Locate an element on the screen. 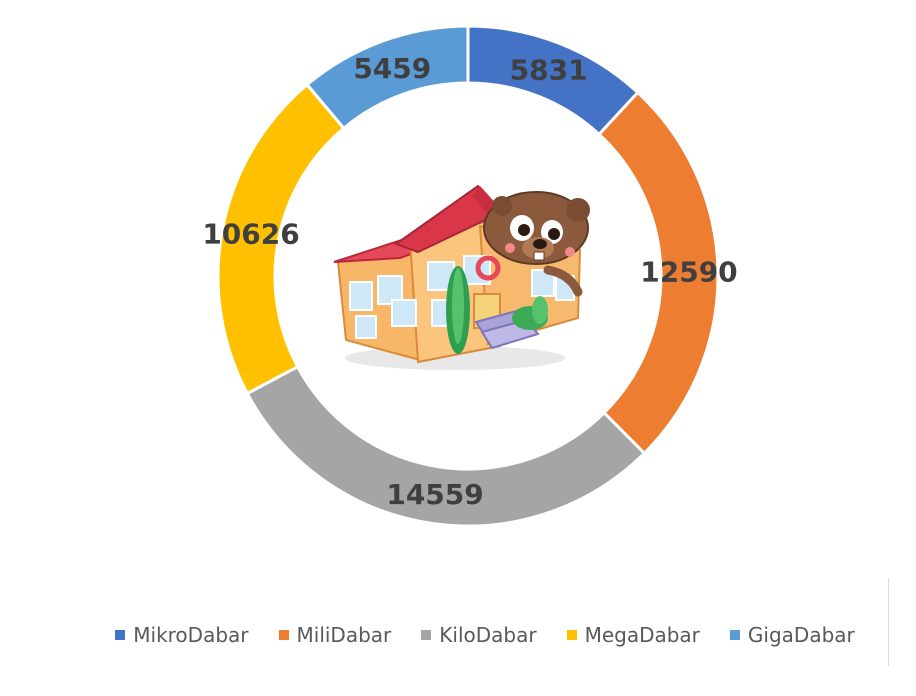 Image resolution: width=916 pixels, height=696 pixels. school-beaver-illustration is located at coordinates (461, 277).